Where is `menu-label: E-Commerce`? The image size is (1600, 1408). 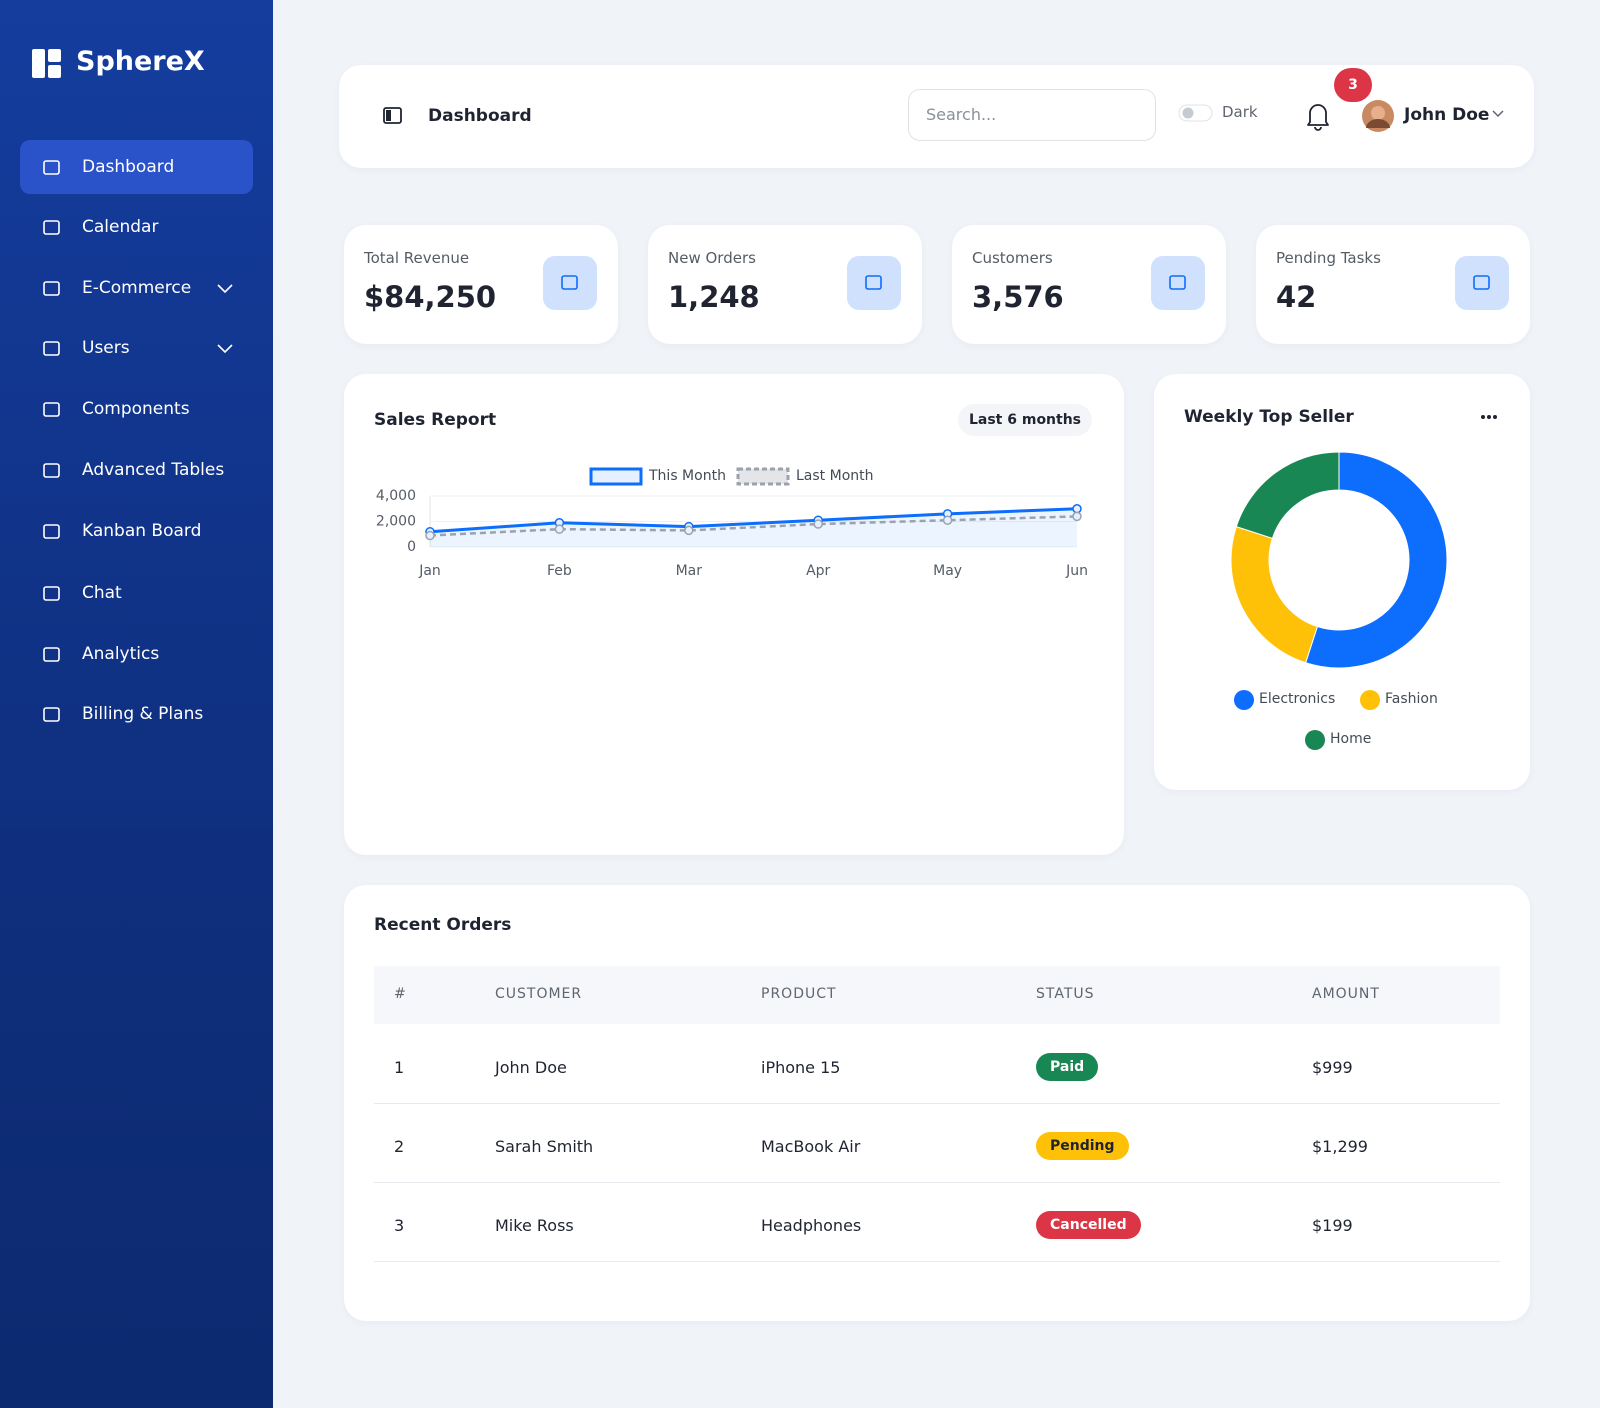 menu-label: E-Commerce is located at coordinates (137, 288).